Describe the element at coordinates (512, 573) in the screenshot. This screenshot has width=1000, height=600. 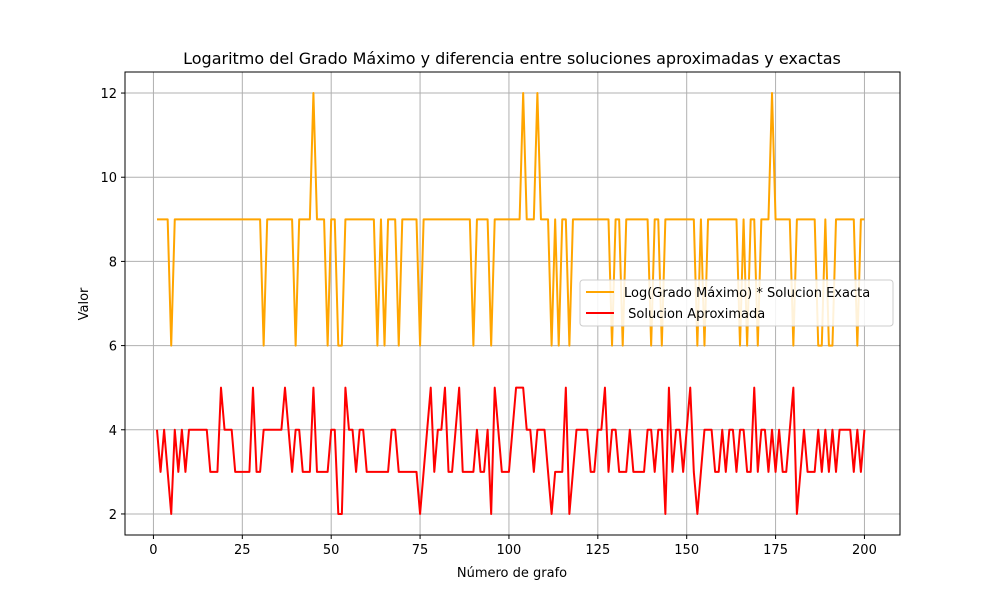
I see `x-axis-label: Número de grafo` at that location.